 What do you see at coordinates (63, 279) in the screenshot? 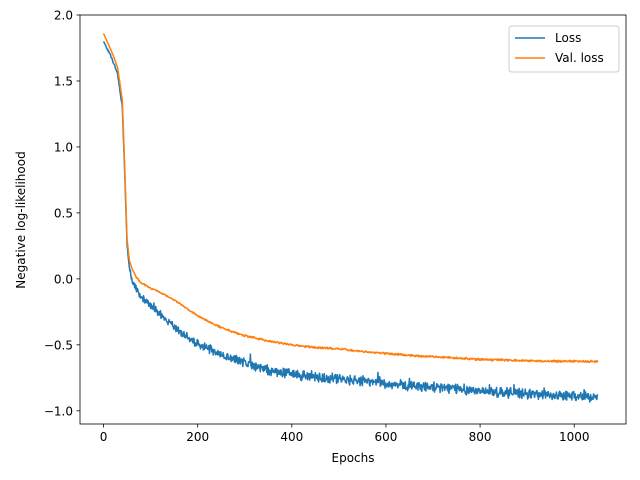
I see `y-tick-label: 0.0` at bounding box center [63, 279].